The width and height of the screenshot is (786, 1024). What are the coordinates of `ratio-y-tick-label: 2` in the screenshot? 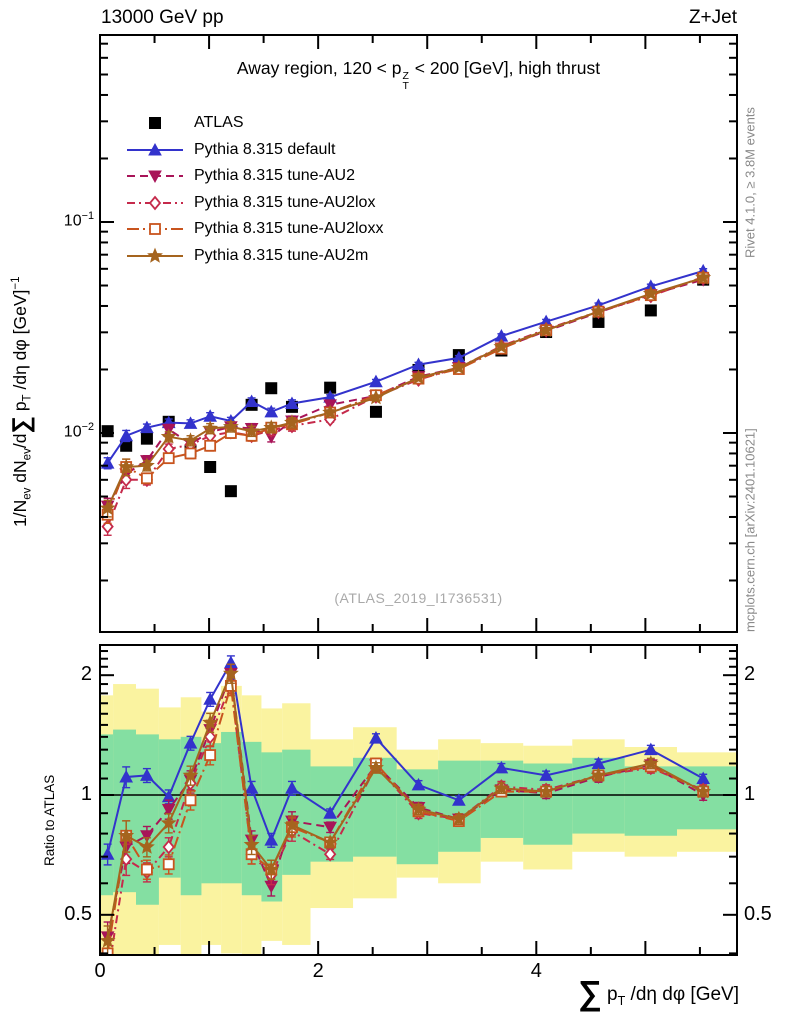 It's located at (86, 674).